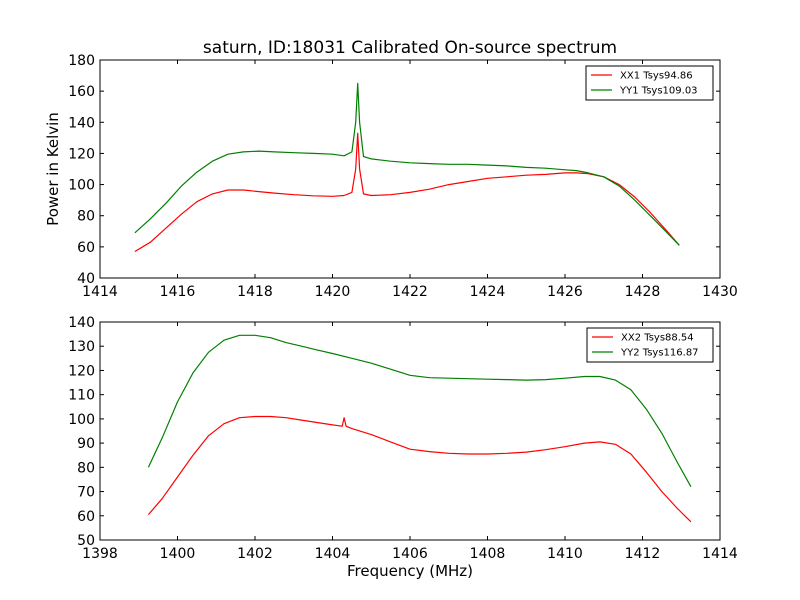 The width and height of the screenshot is (800, 600). I want to click on legend-label: YY1 Tsys109.03, so click(658, 91).